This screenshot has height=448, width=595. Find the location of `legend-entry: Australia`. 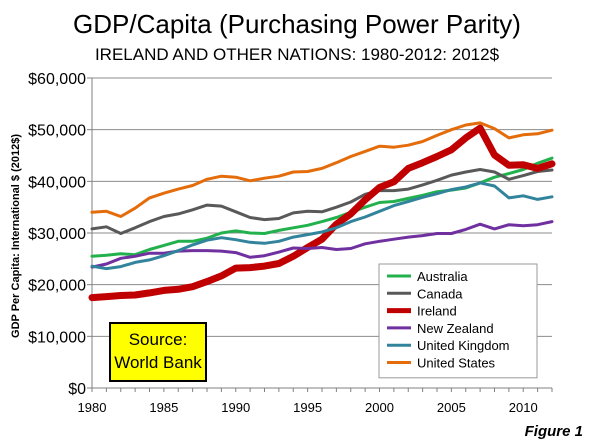

legend-entry: Australia is located at coordinates (442, 276).